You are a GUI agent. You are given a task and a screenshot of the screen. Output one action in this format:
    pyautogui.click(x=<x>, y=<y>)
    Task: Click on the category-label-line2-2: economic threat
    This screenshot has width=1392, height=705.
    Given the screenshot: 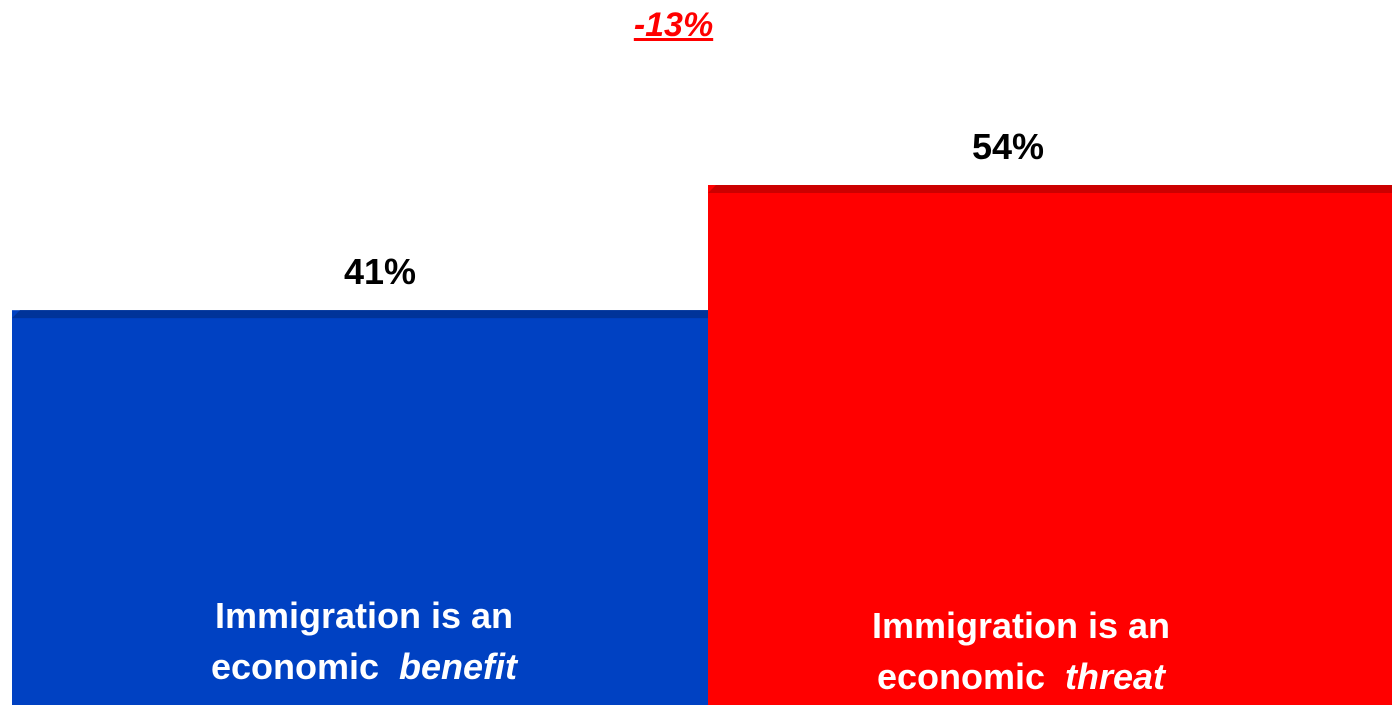 What is the action you would take?
    pyautogui.click(x=1022, y=676)
    